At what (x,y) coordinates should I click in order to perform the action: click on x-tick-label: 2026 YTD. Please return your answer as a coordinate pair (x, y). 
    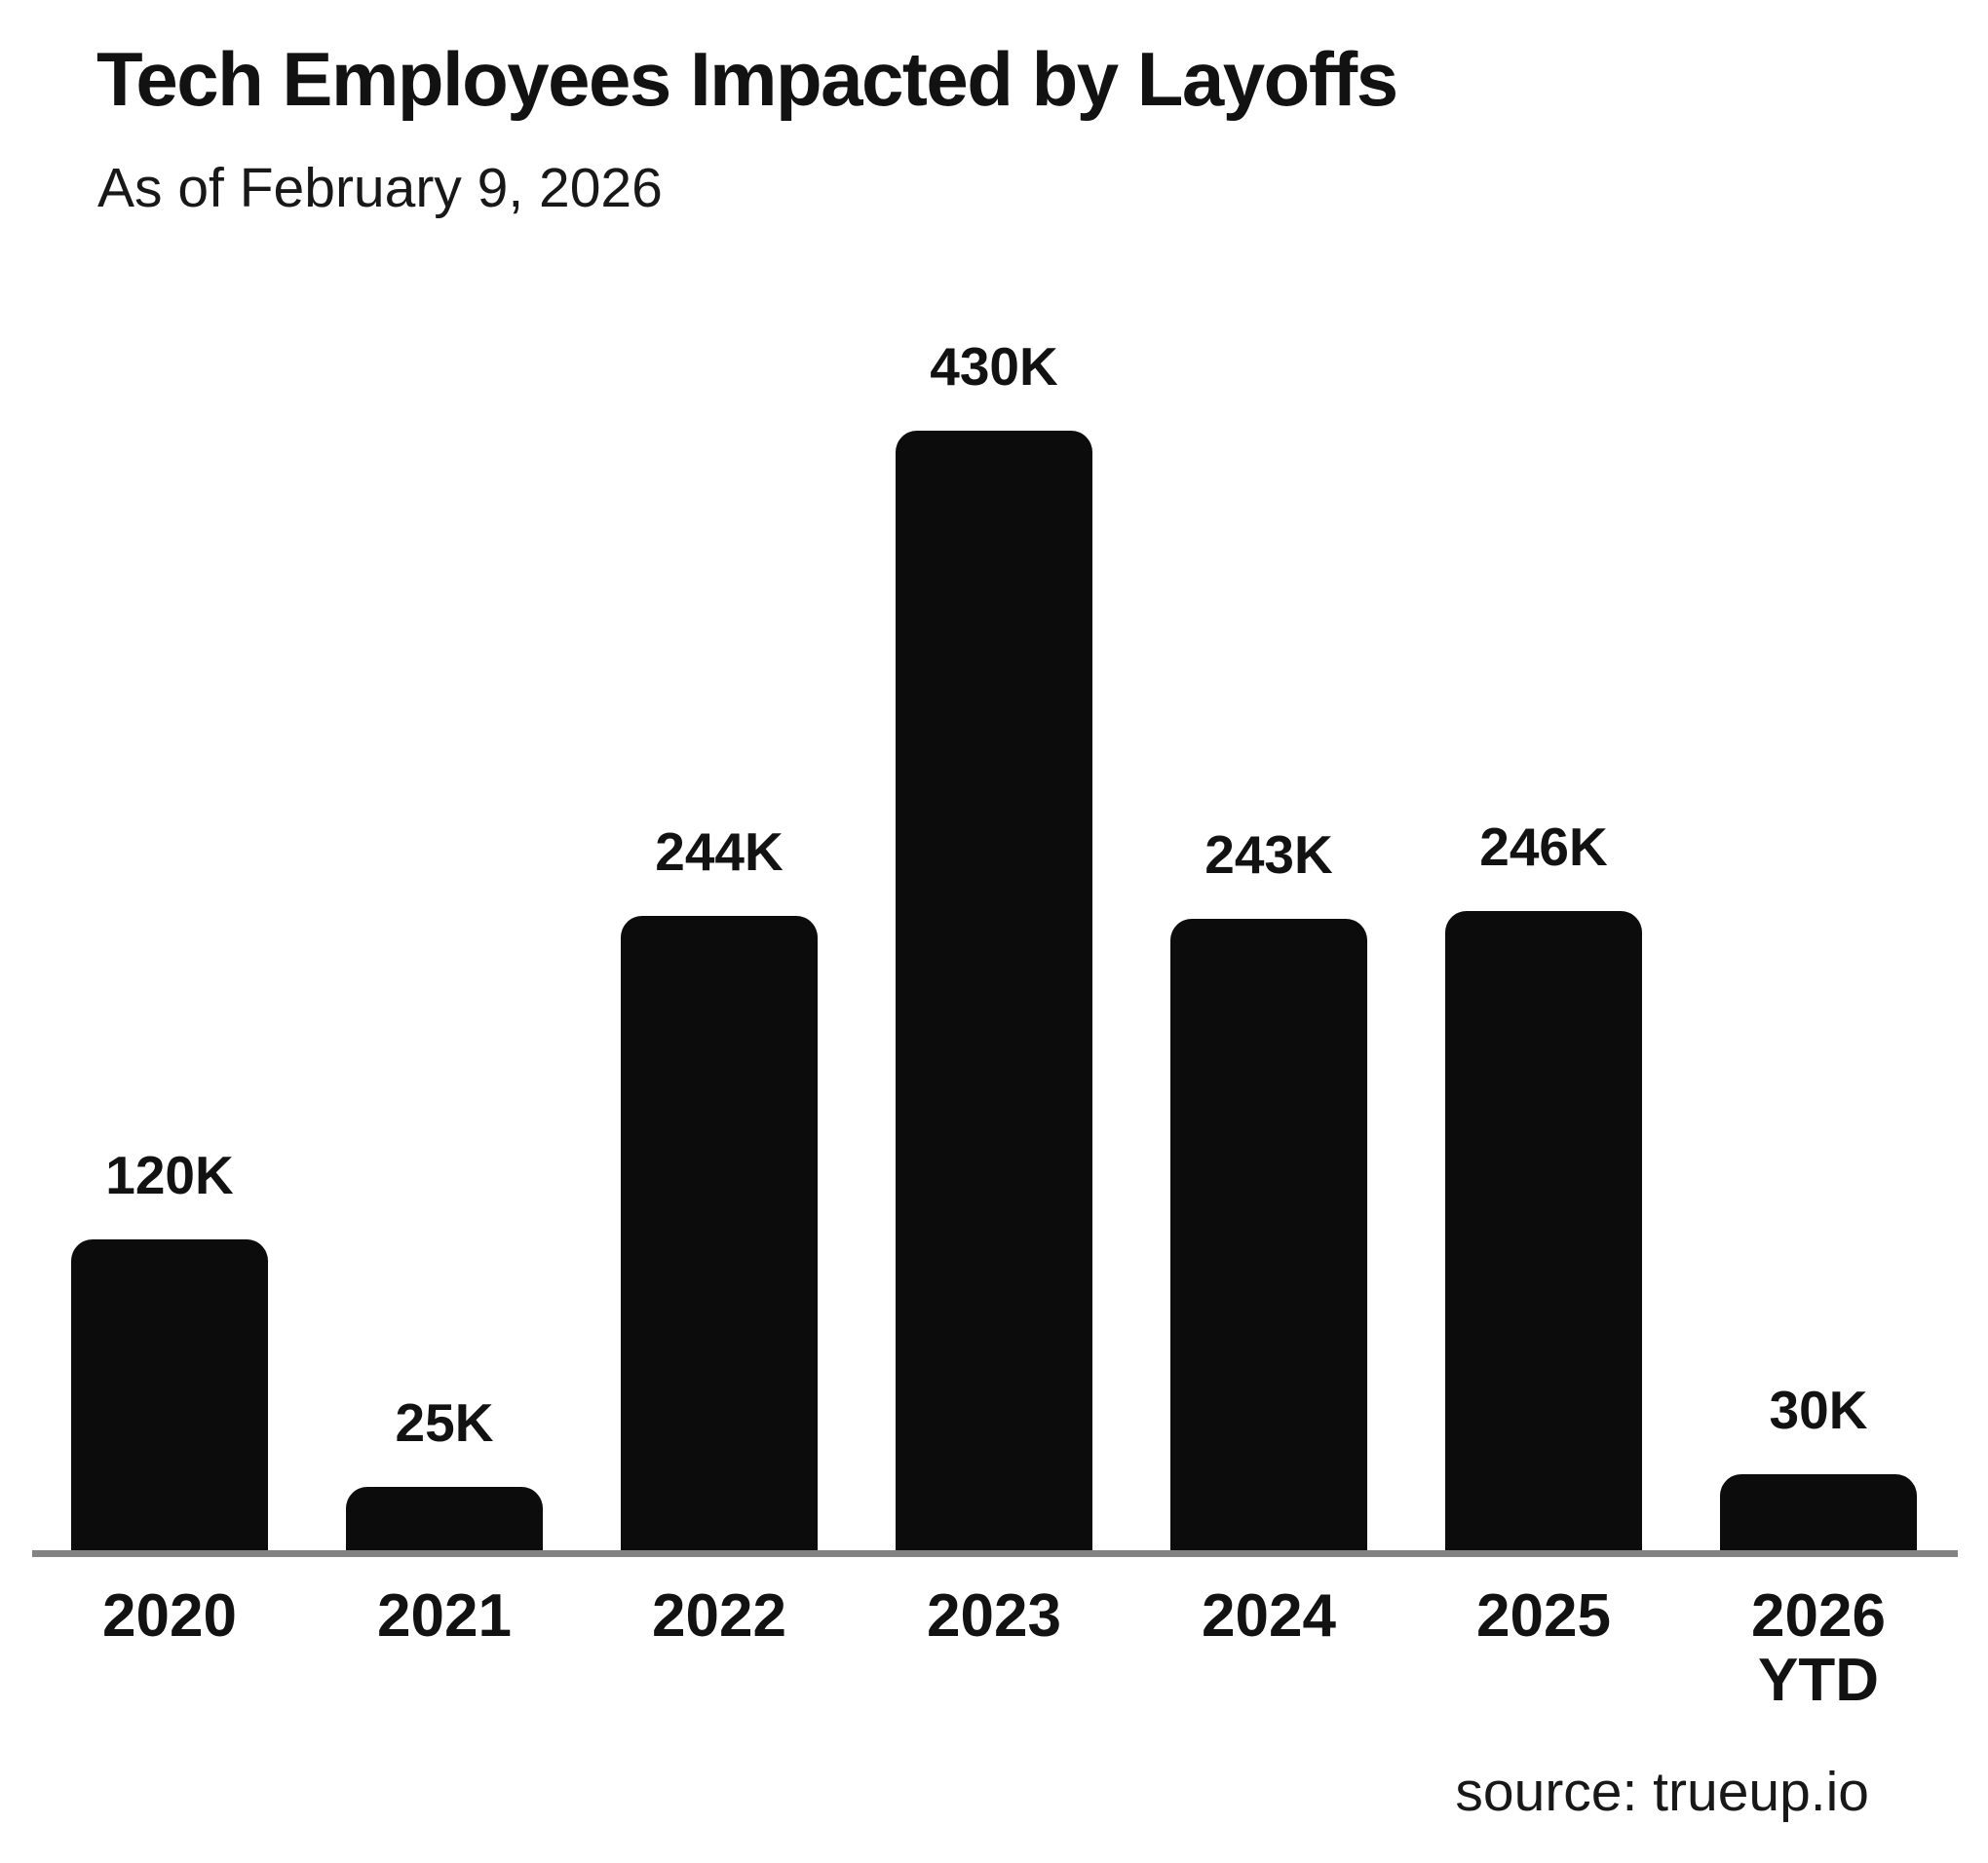
    Looking at the image, I should click on (1818, 1648).